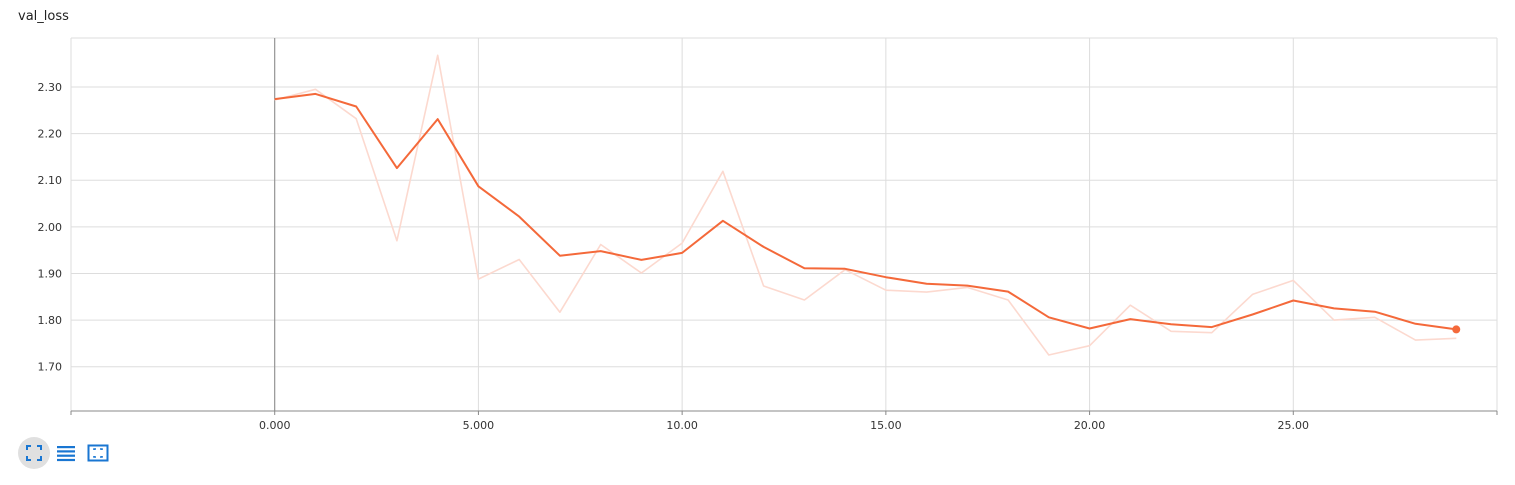 The image size is (1515, 485). What do you see at coordinates (50, 134) in the screenshot?
I see `y-tick-label: 2.20` at bounding box center [50, 134].